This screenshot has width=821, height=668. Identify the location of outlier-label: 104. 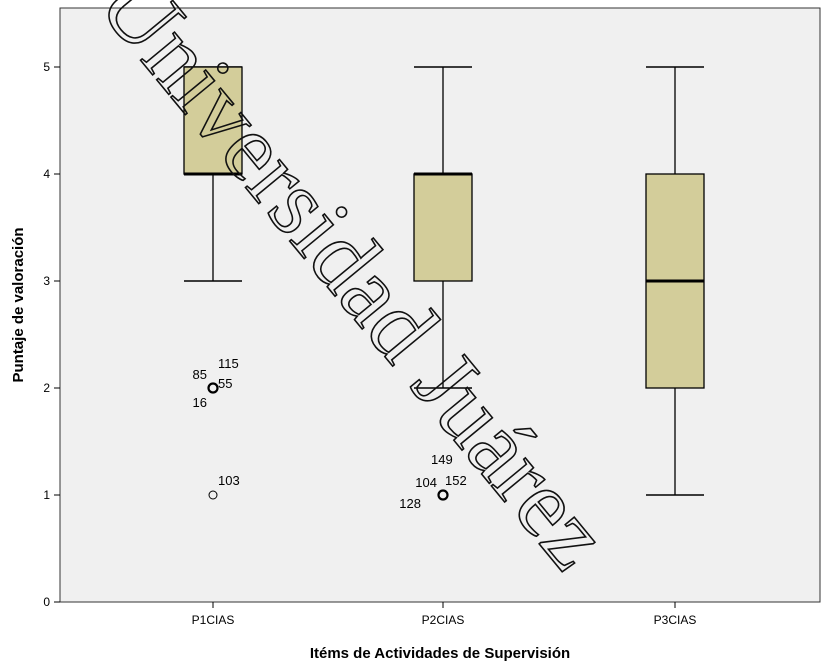
(426, 482).